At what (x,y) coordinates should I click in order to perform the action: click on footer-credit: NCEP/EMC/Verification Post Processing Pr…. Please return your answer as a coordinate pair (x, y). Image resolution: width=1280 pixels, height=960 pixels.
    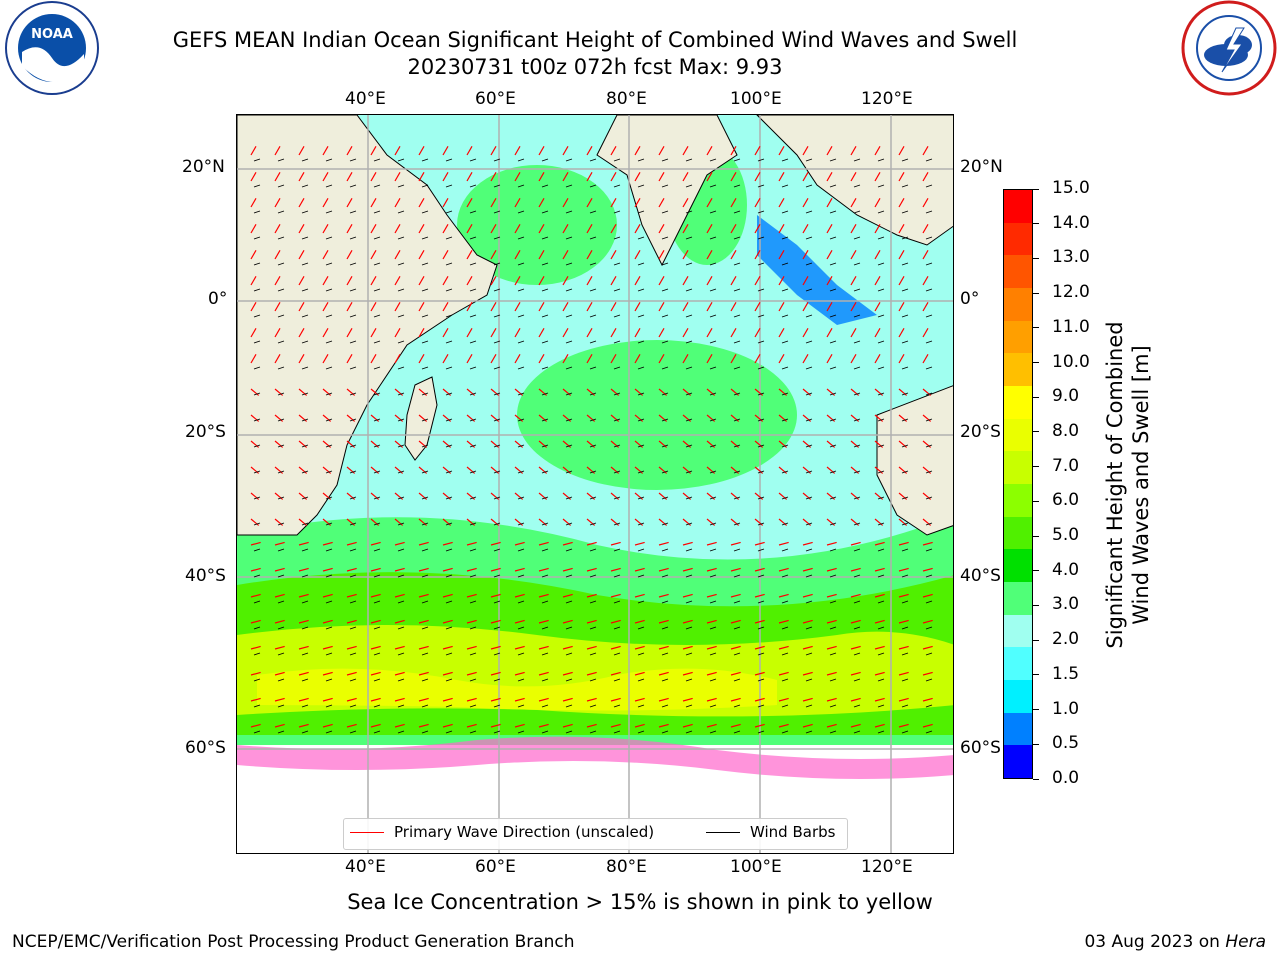
    Looking at the image, I should click on (293, 942).